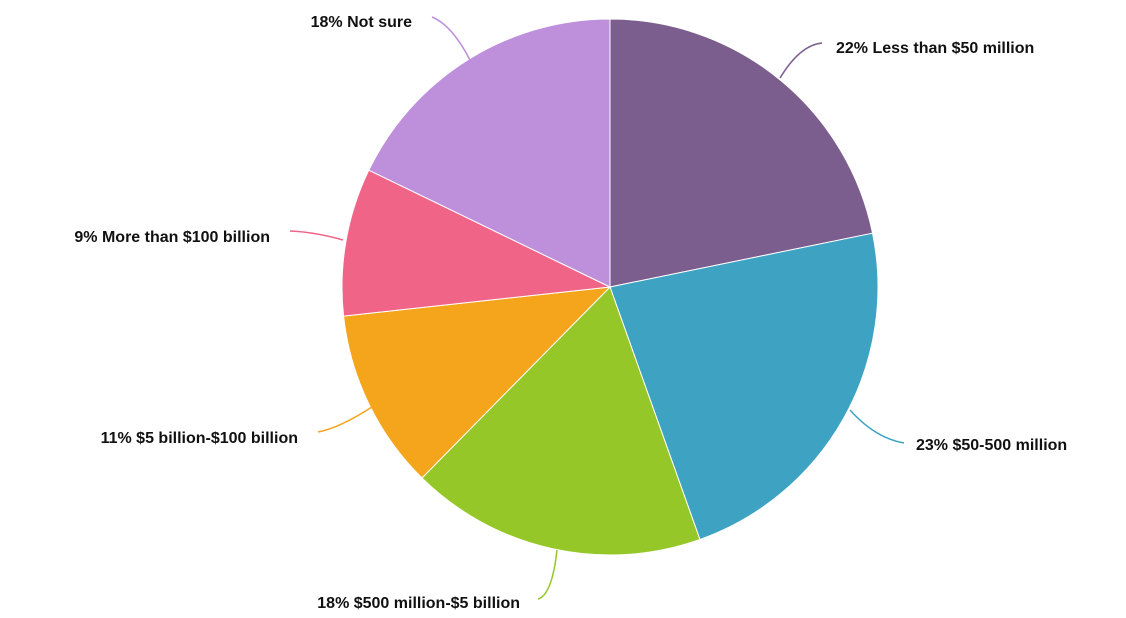  I want to click on slice-label-5: 9% More than $100 billion, so click(172, 237).